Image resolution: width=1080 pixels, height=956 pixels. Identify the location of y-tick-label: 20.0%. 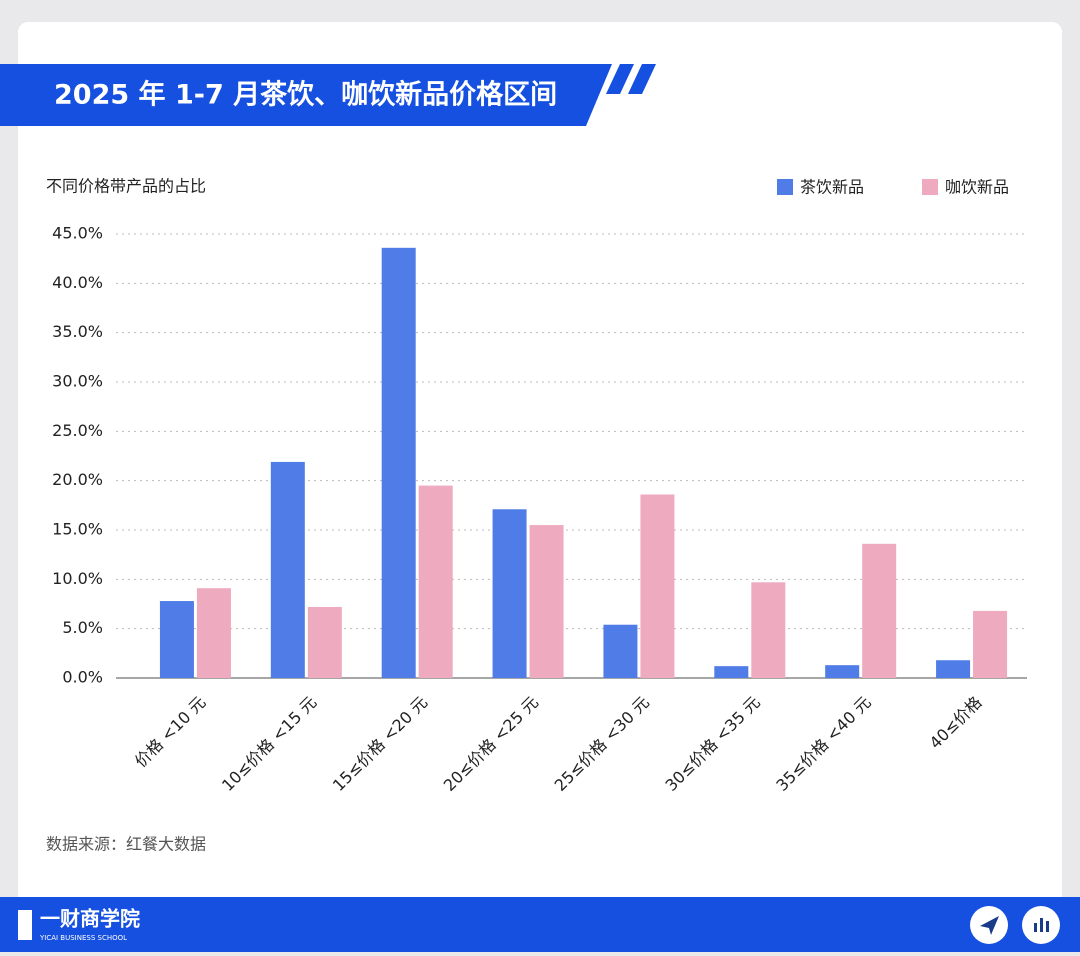
(77, 479).